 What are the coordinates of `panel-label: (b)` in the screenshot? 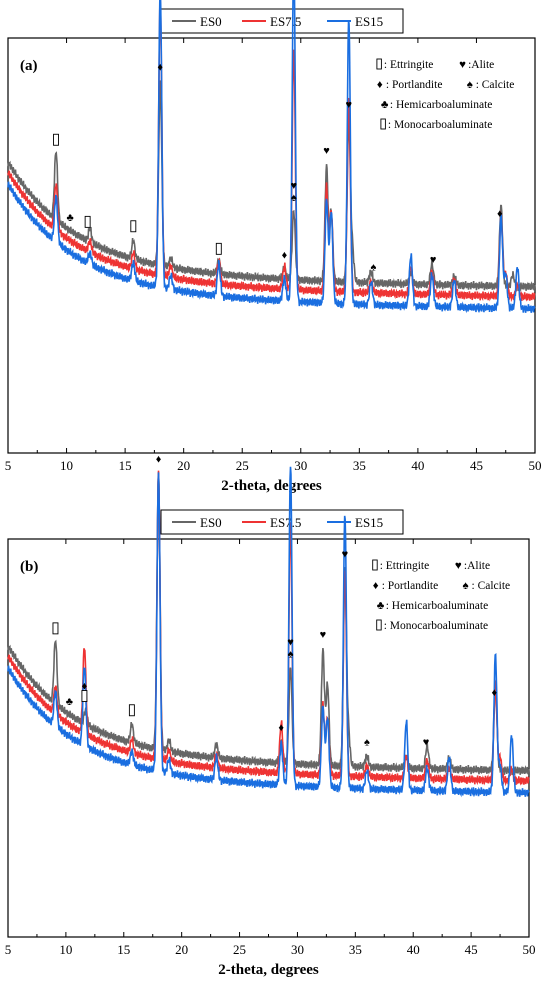 It's located at (29, 567).